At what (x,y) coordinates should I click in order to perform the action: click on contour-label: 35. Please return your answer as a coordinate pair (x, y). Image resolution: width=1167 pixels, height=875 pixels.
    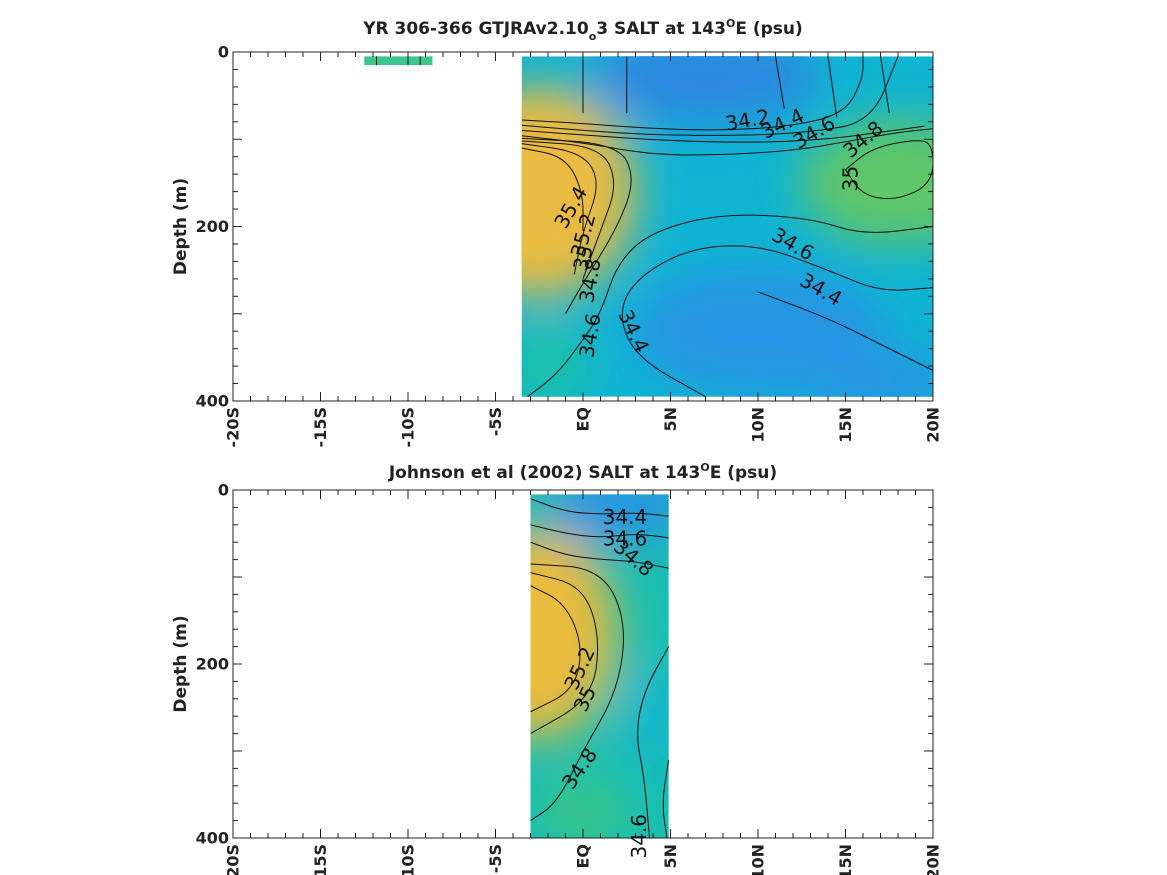
    Looking at the image, I should click on (851, 178).